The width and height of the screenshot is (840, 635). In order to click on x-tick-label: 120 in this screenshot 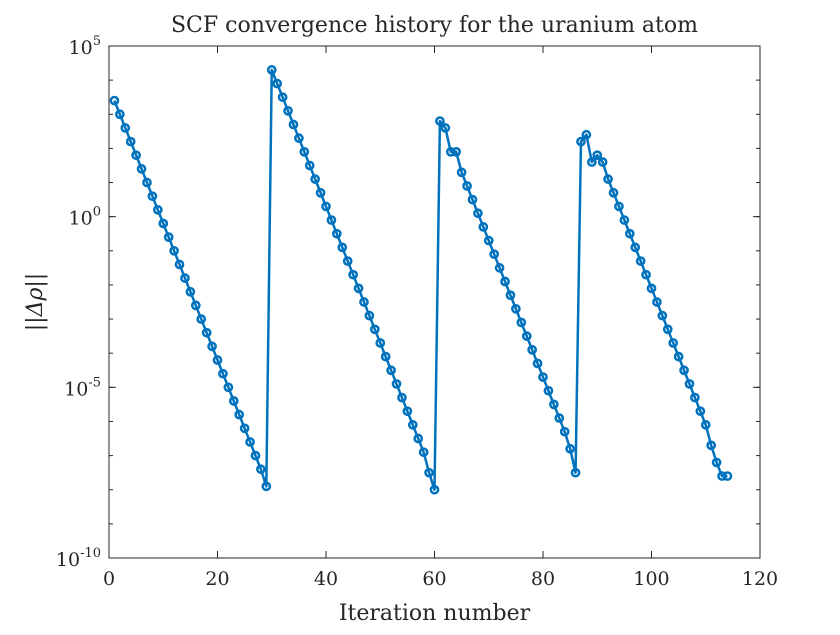, I will do `click(760, 579)`.